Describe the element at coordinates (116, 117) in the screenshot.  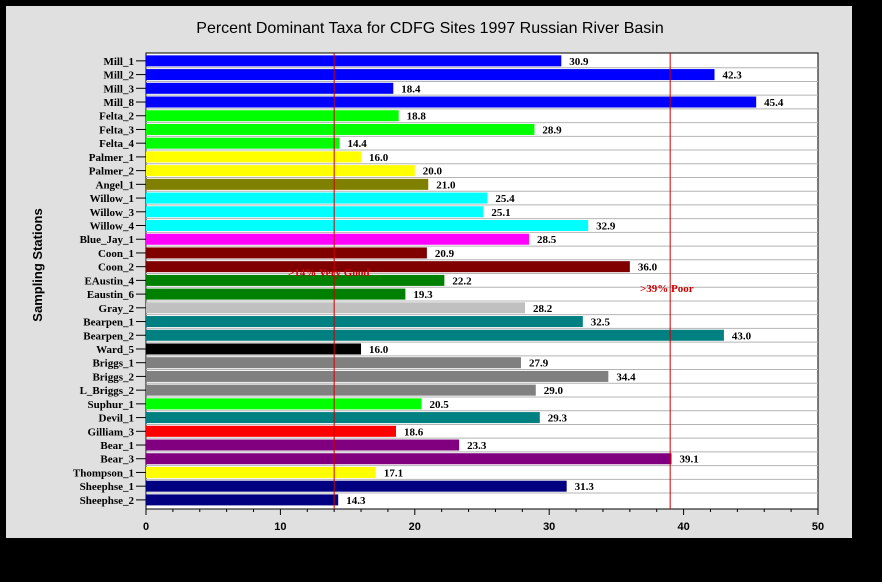
I see `category-label: Felta_2` at that location.